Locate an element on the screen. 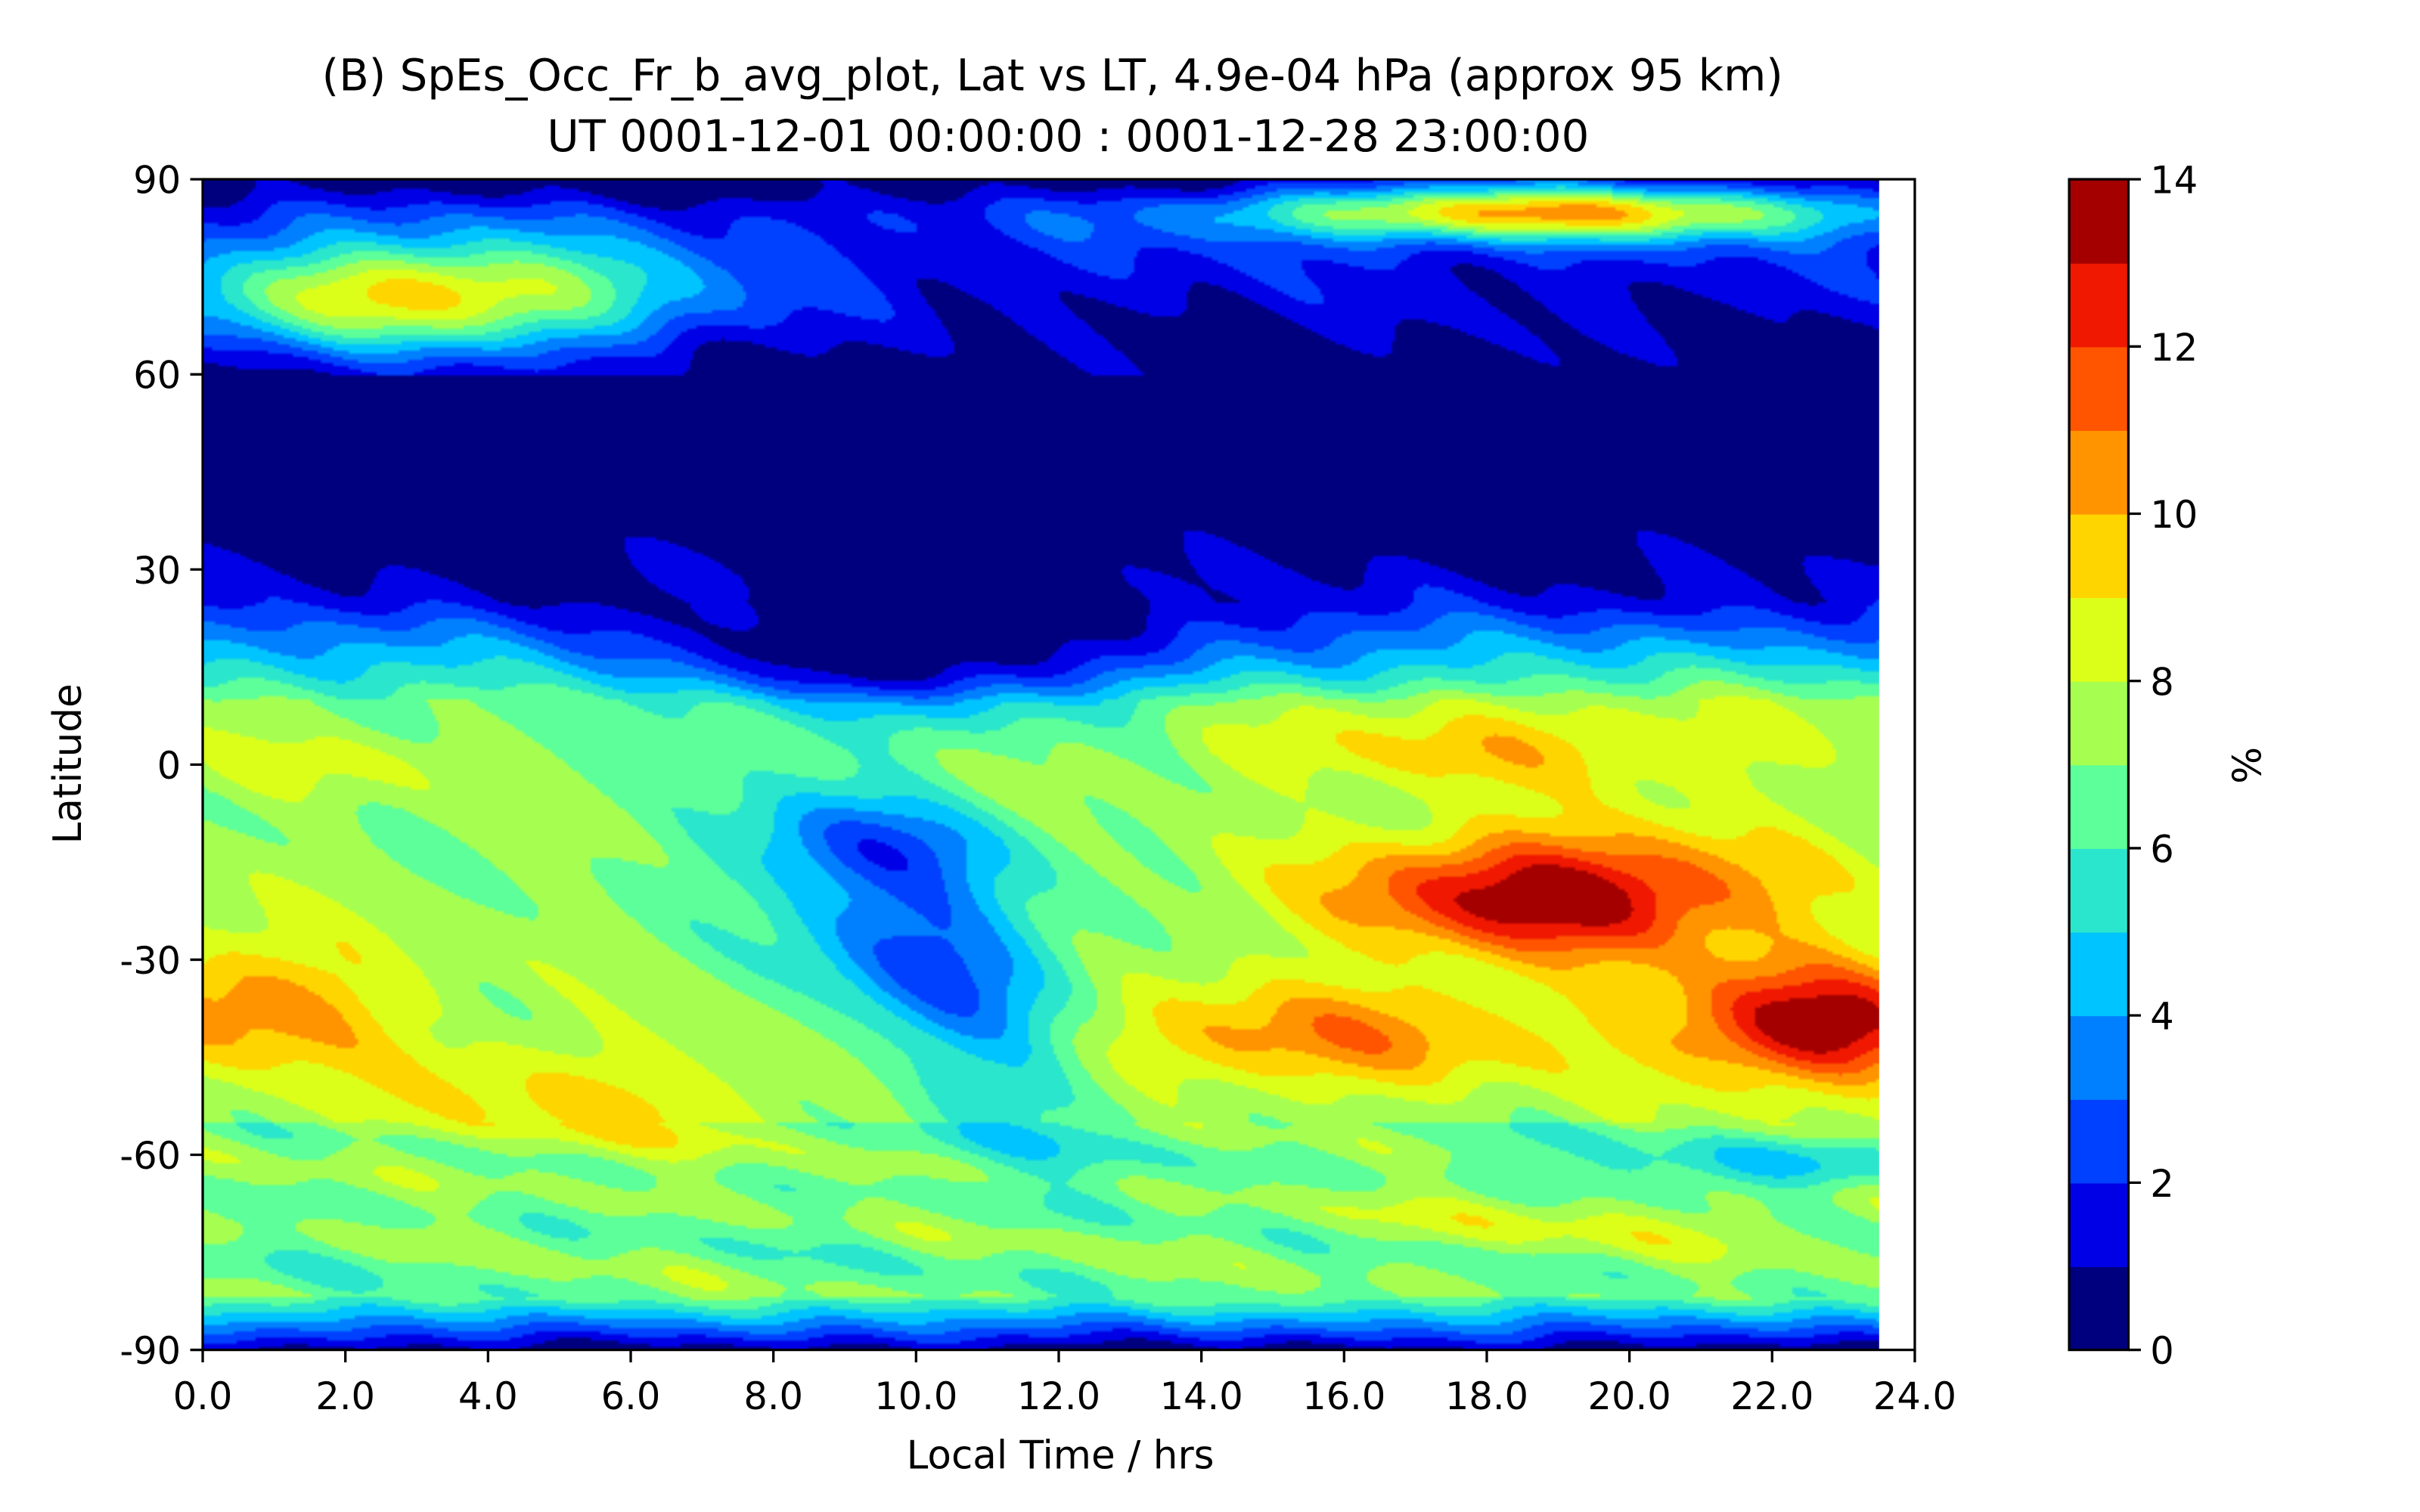 The height and width of the screenshot is (1512, 2420). colorbar-bands is located at coordinates (2099, 765).